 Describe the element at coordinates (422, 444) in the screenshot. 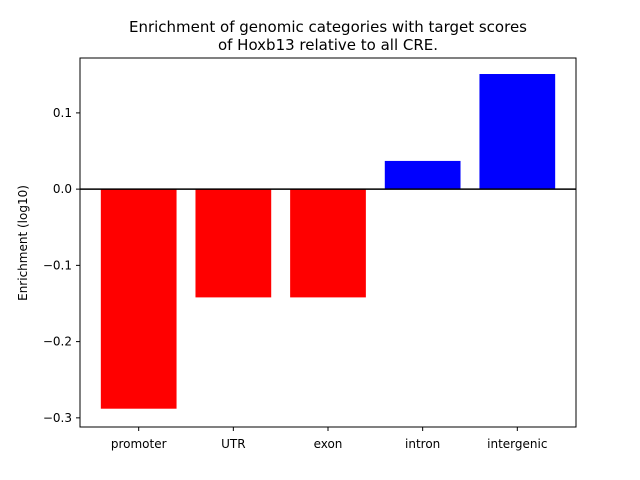

I see `x-tick-label: intron` at that location.